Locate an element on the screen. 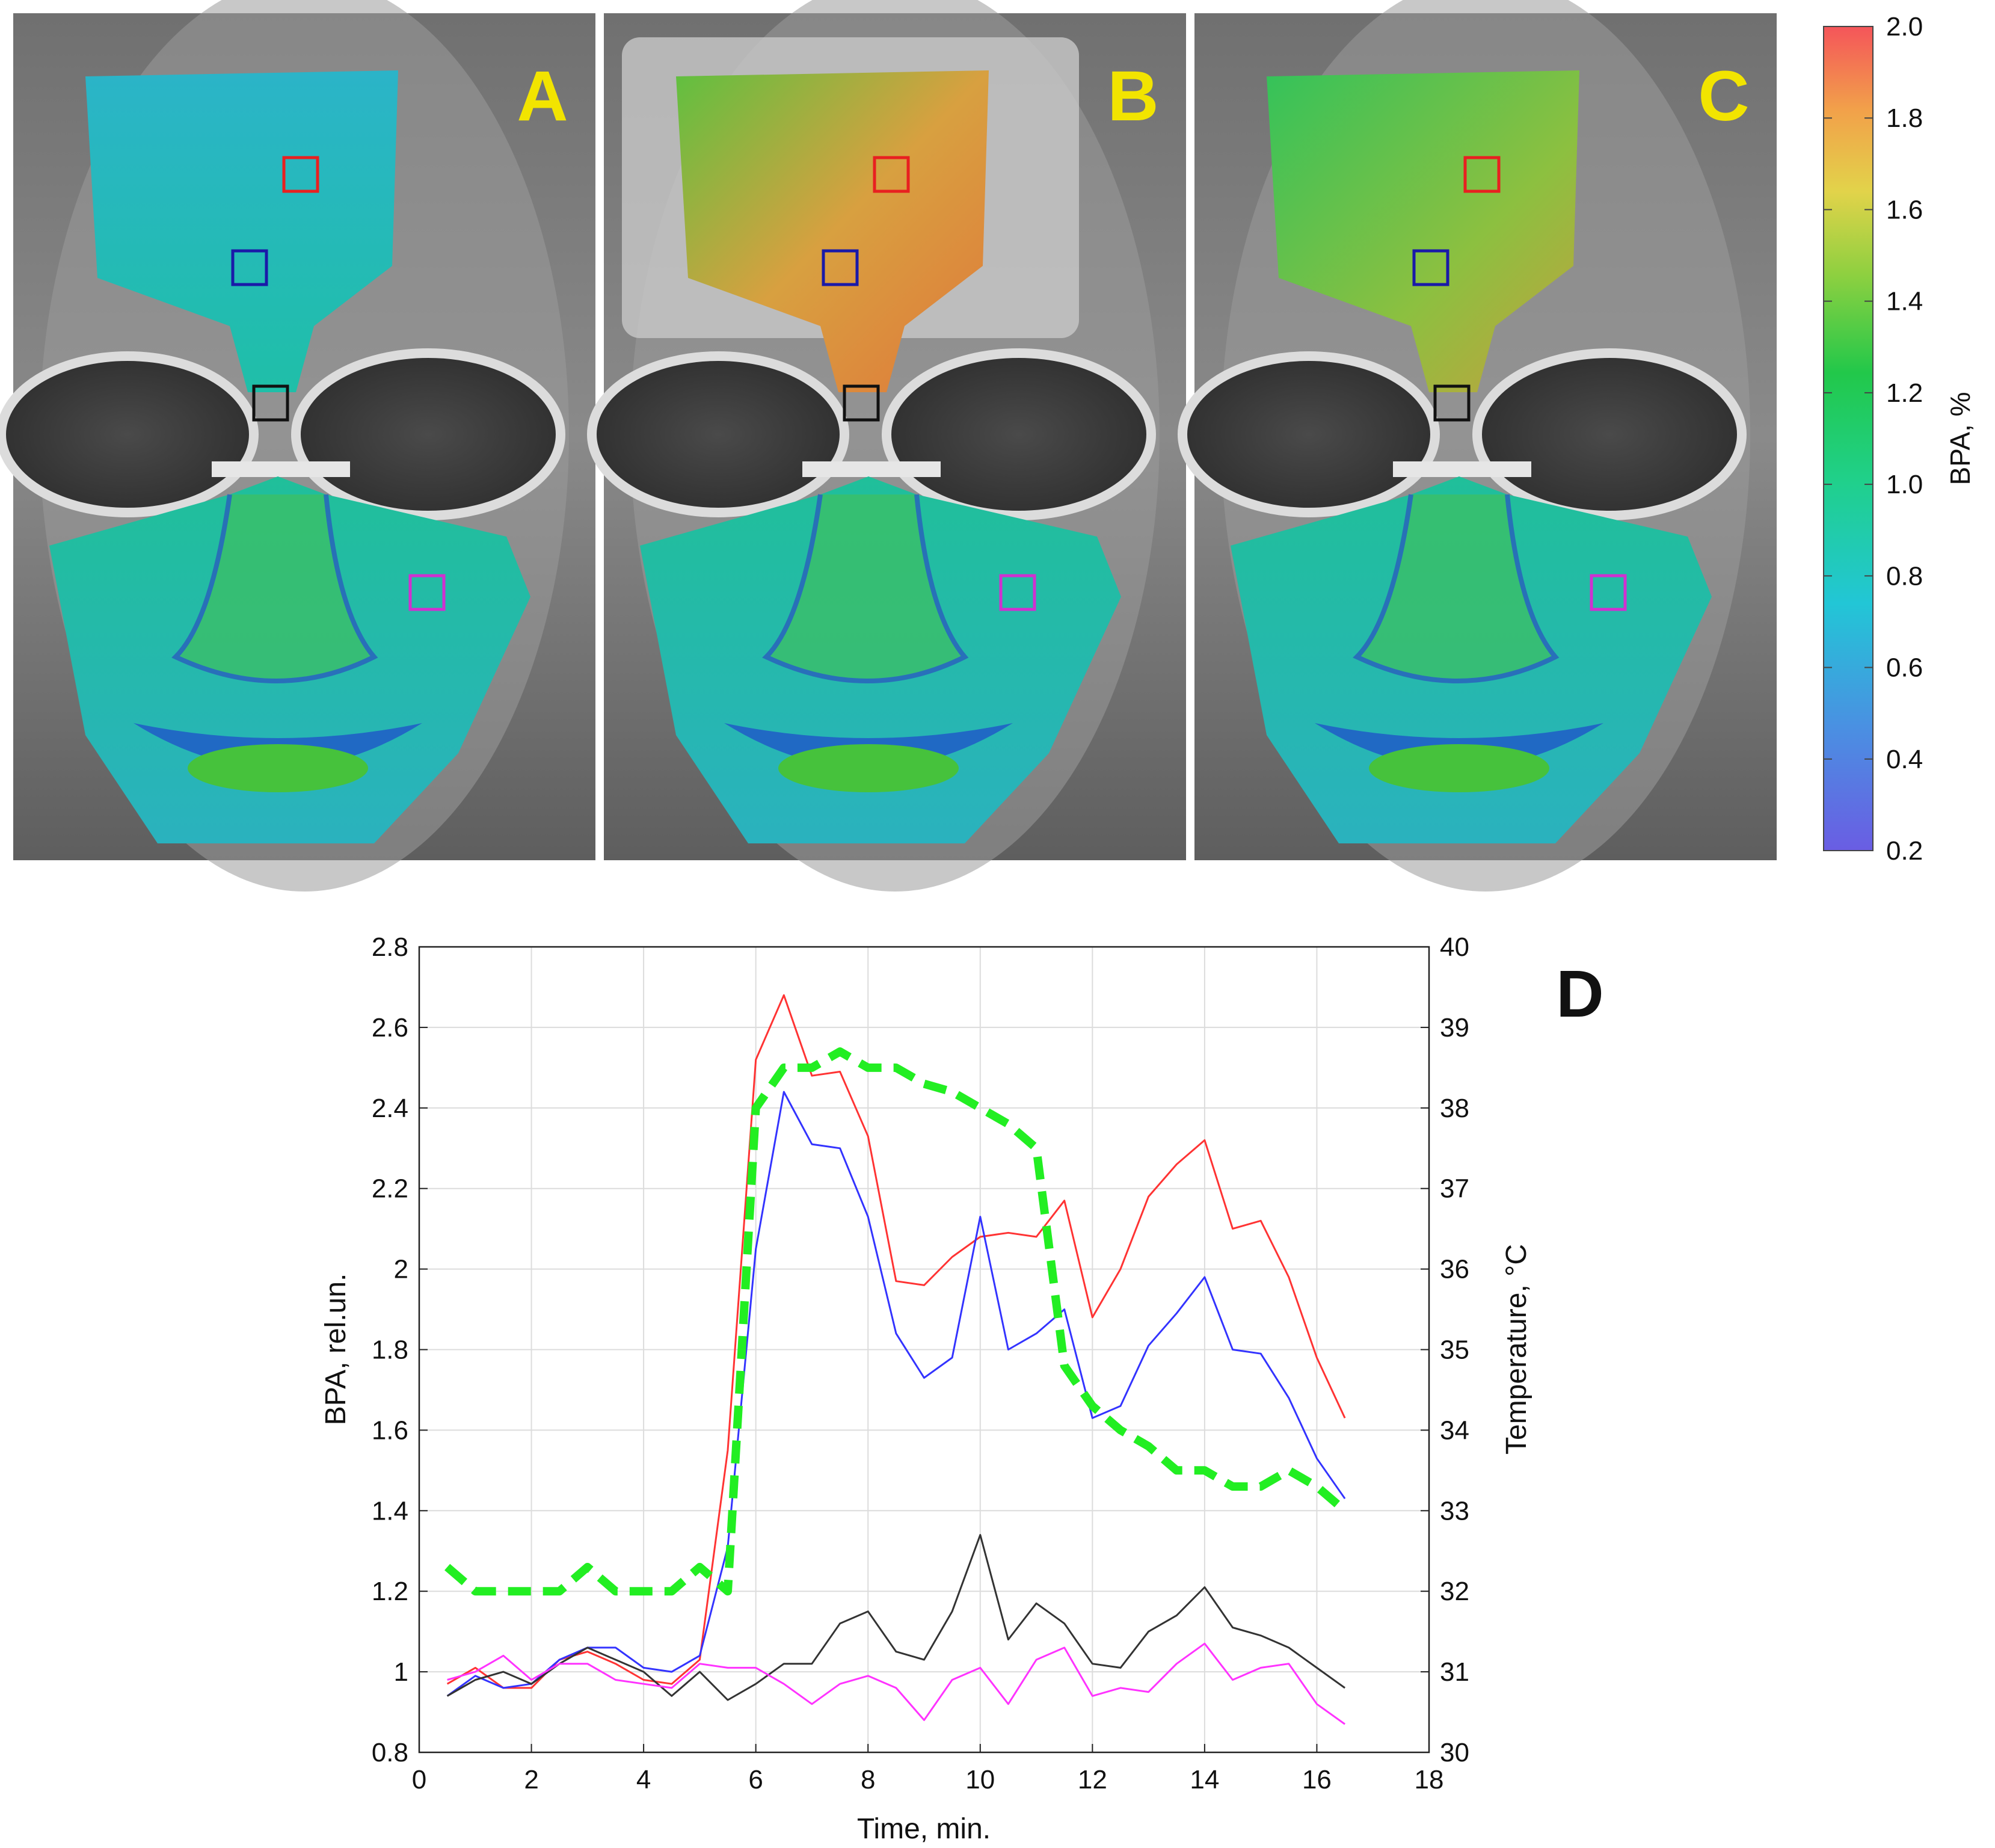 The height and width of the screenshot is (1848, 1995). y2-tick-label: 31 is located at coordinates (1454, 1672).